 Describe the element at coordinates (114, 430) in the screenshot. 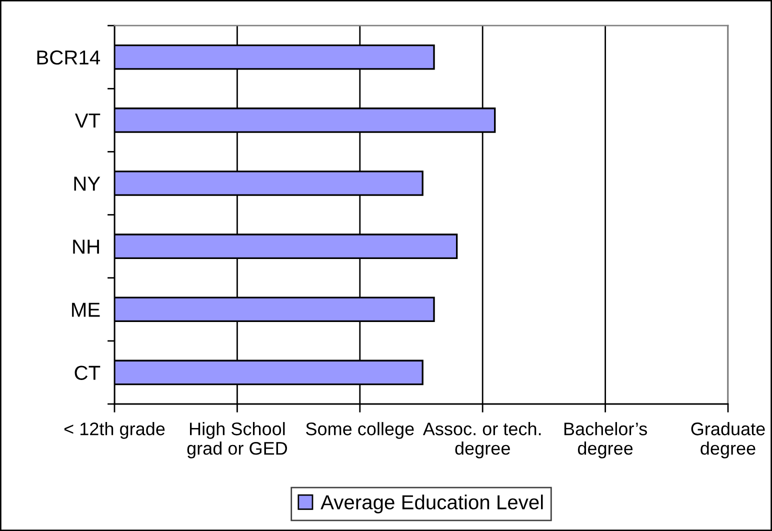

I see `text: < 12th grade` at that location.